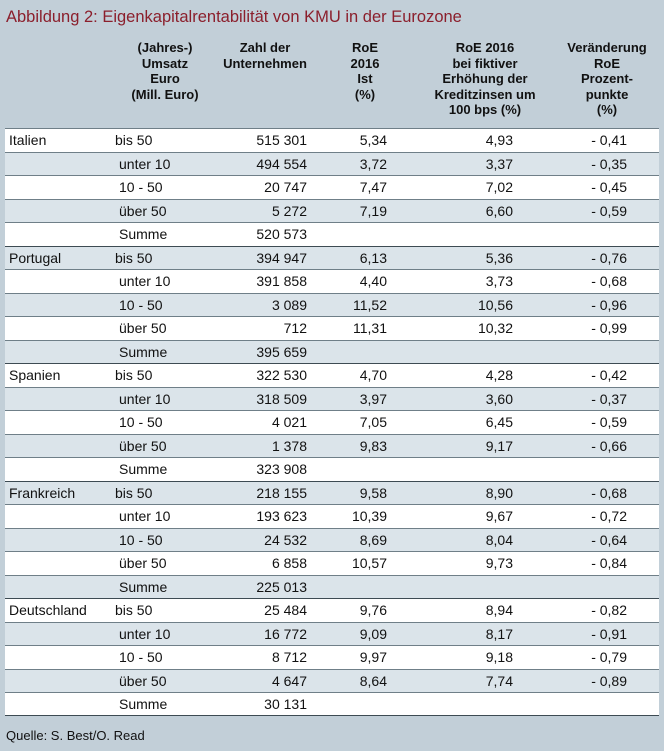 The height and width of the screenshot is (751, 664). I want to click on count-cell: 3 089, so click(289, 304).